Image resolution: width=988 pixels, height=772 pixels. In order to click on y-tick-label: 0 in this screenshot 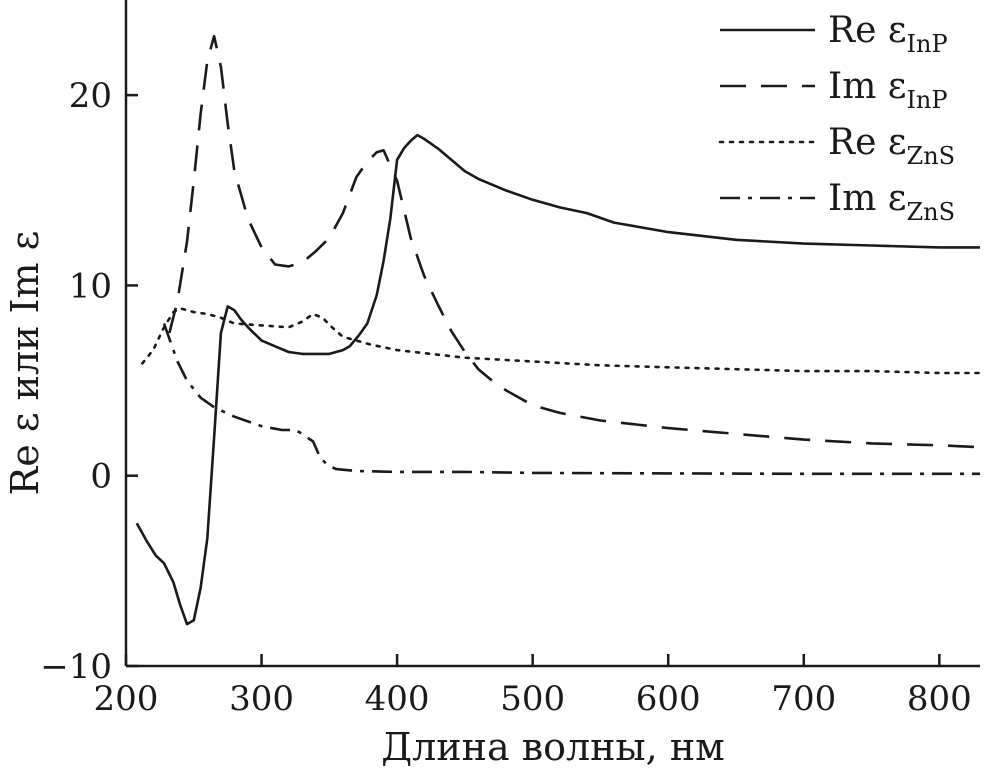, I will do `click(101, 477)`.